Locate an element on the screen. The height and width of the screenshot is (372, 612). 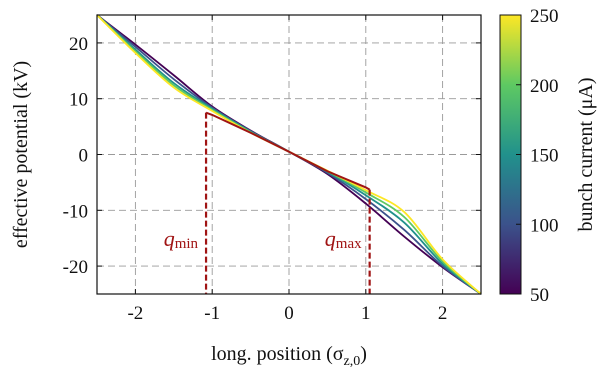
y-tick-label: 10 is located at coordinates (78, 100).